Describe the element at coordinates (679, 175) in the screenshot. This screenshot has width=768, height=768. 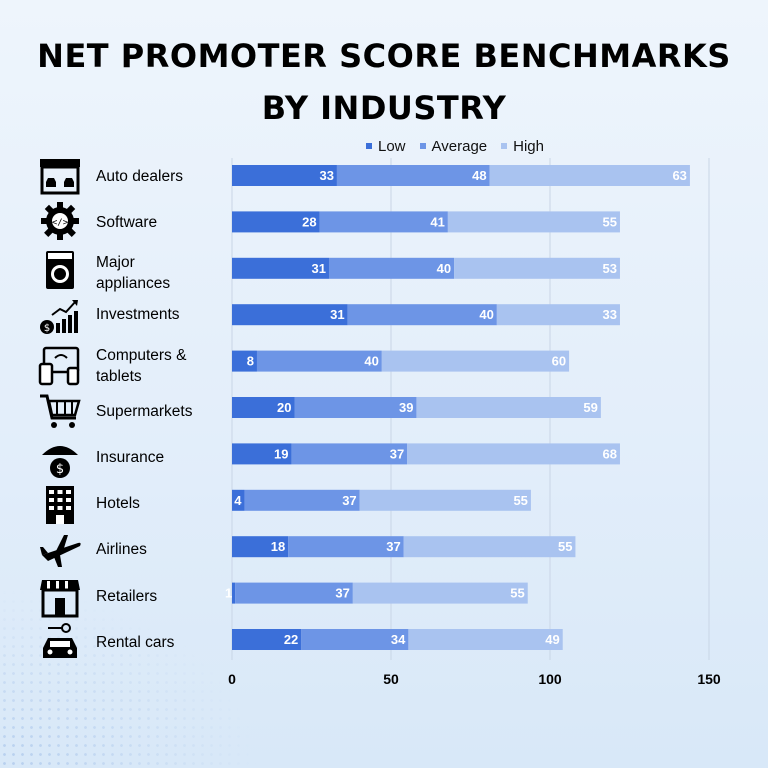
I see `bar-value-label: 63` at that location.